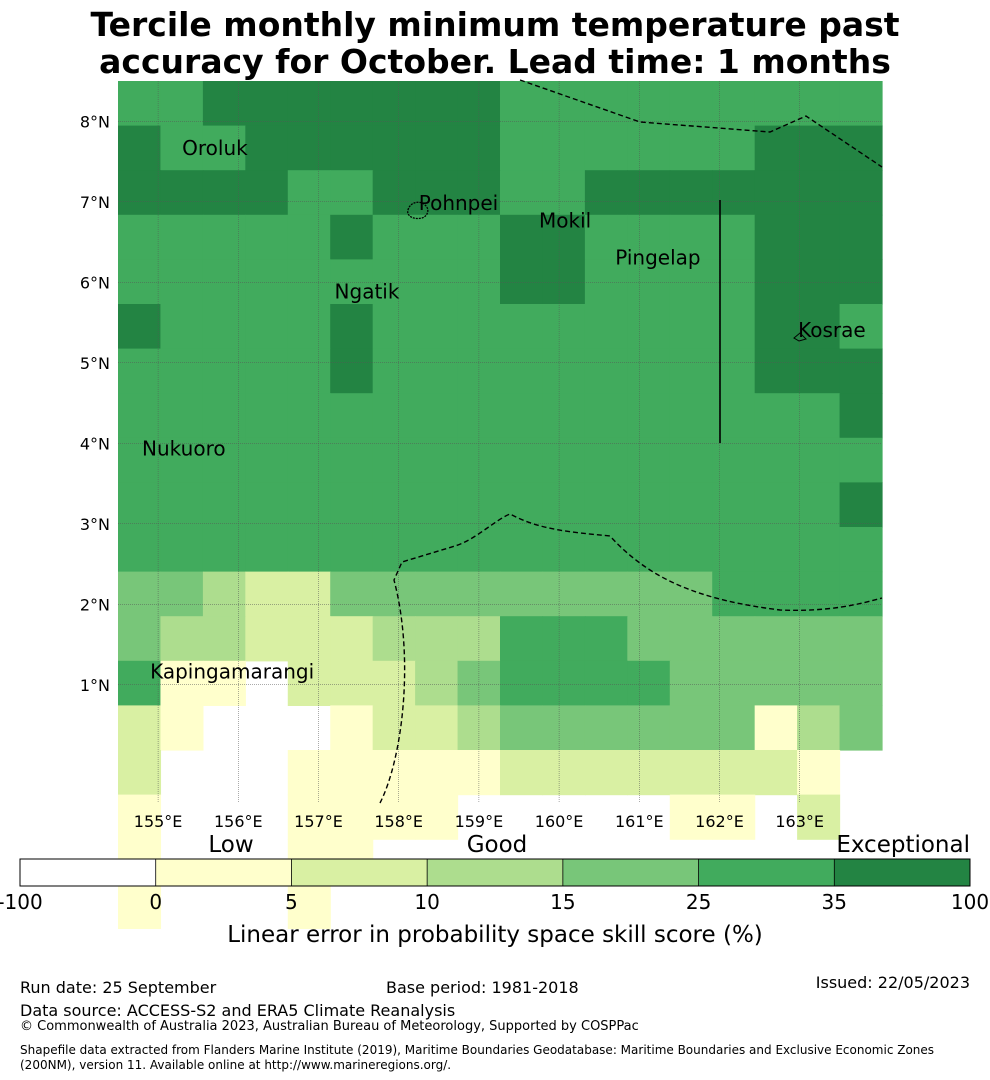 The width and height of the screenshot is (990, 1080). I want to click on colorbar-tick-label: 100, so click(970, 902).